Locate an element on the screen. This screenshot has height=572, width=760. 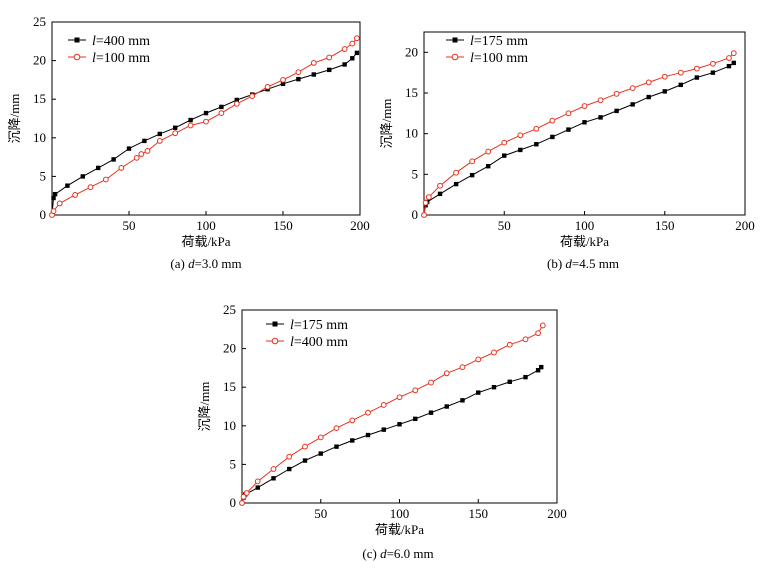
legend-label: l=175 mm is located at coordinates (319, 325).